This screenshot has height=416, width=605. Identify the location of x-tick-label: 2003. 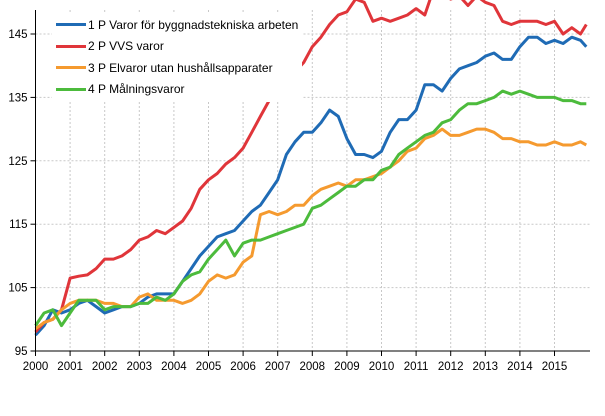
(140, 367).